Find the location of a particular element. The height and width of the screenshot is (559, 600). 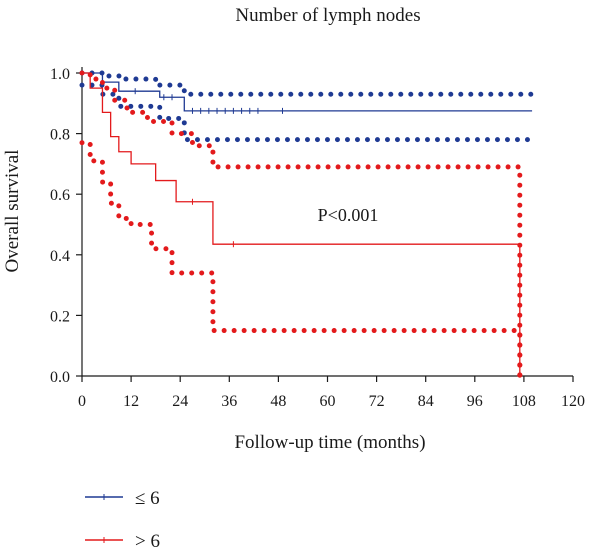

x-tick-label: 36 is located at coordinates (229, 401).